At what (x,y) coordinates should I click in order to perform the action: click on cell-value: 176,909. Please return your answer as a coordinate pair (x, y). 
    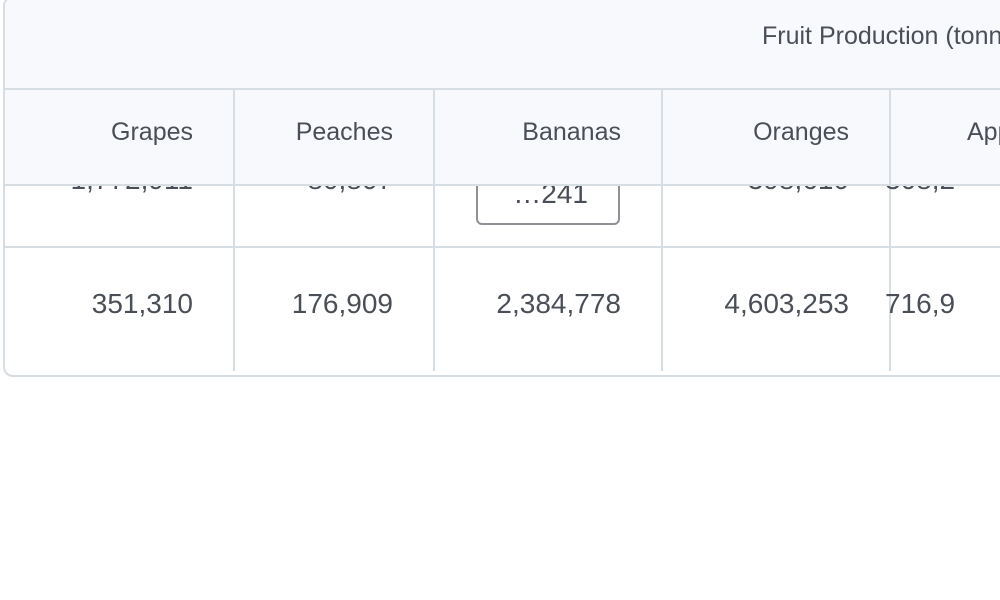
    Looking at the image, I should click on (342, 303).